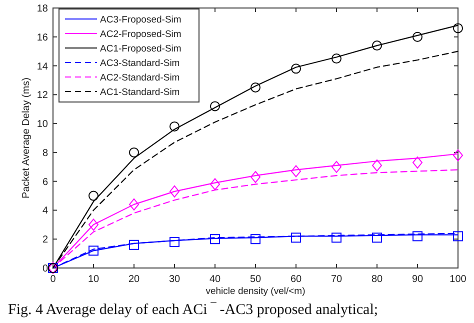  What do you see at coordinates (42, 124) in the screenshot?
I see `y-tick-label: 10` at bounding box center [42, 124].